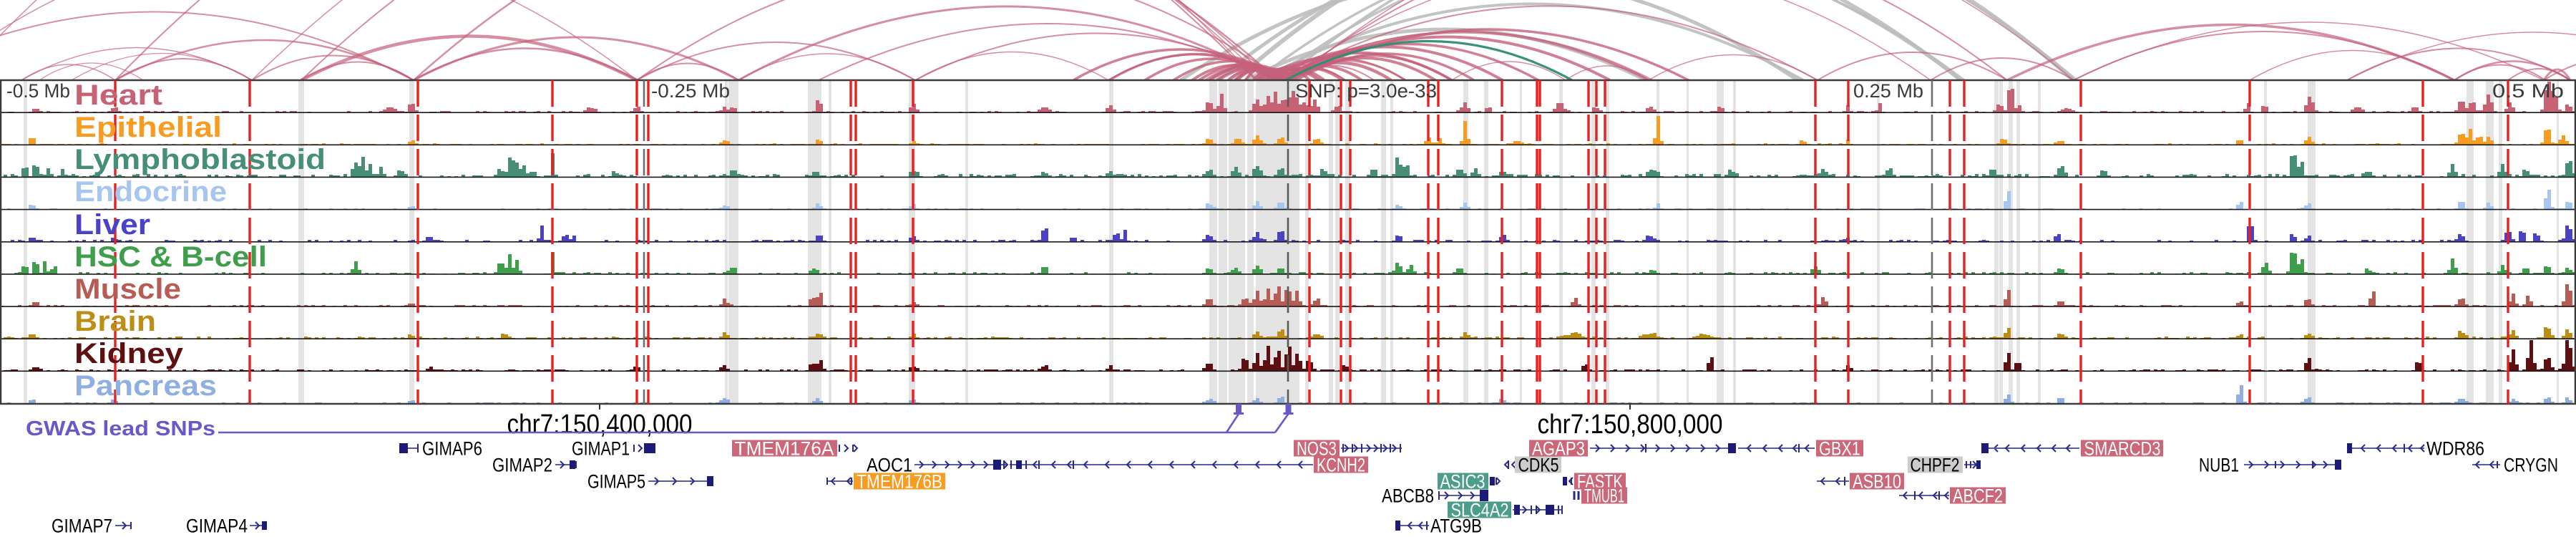  Describe the element at coordinates (1341, 465) in the screenshot. I see `svg-text: KCNH2` at that location.